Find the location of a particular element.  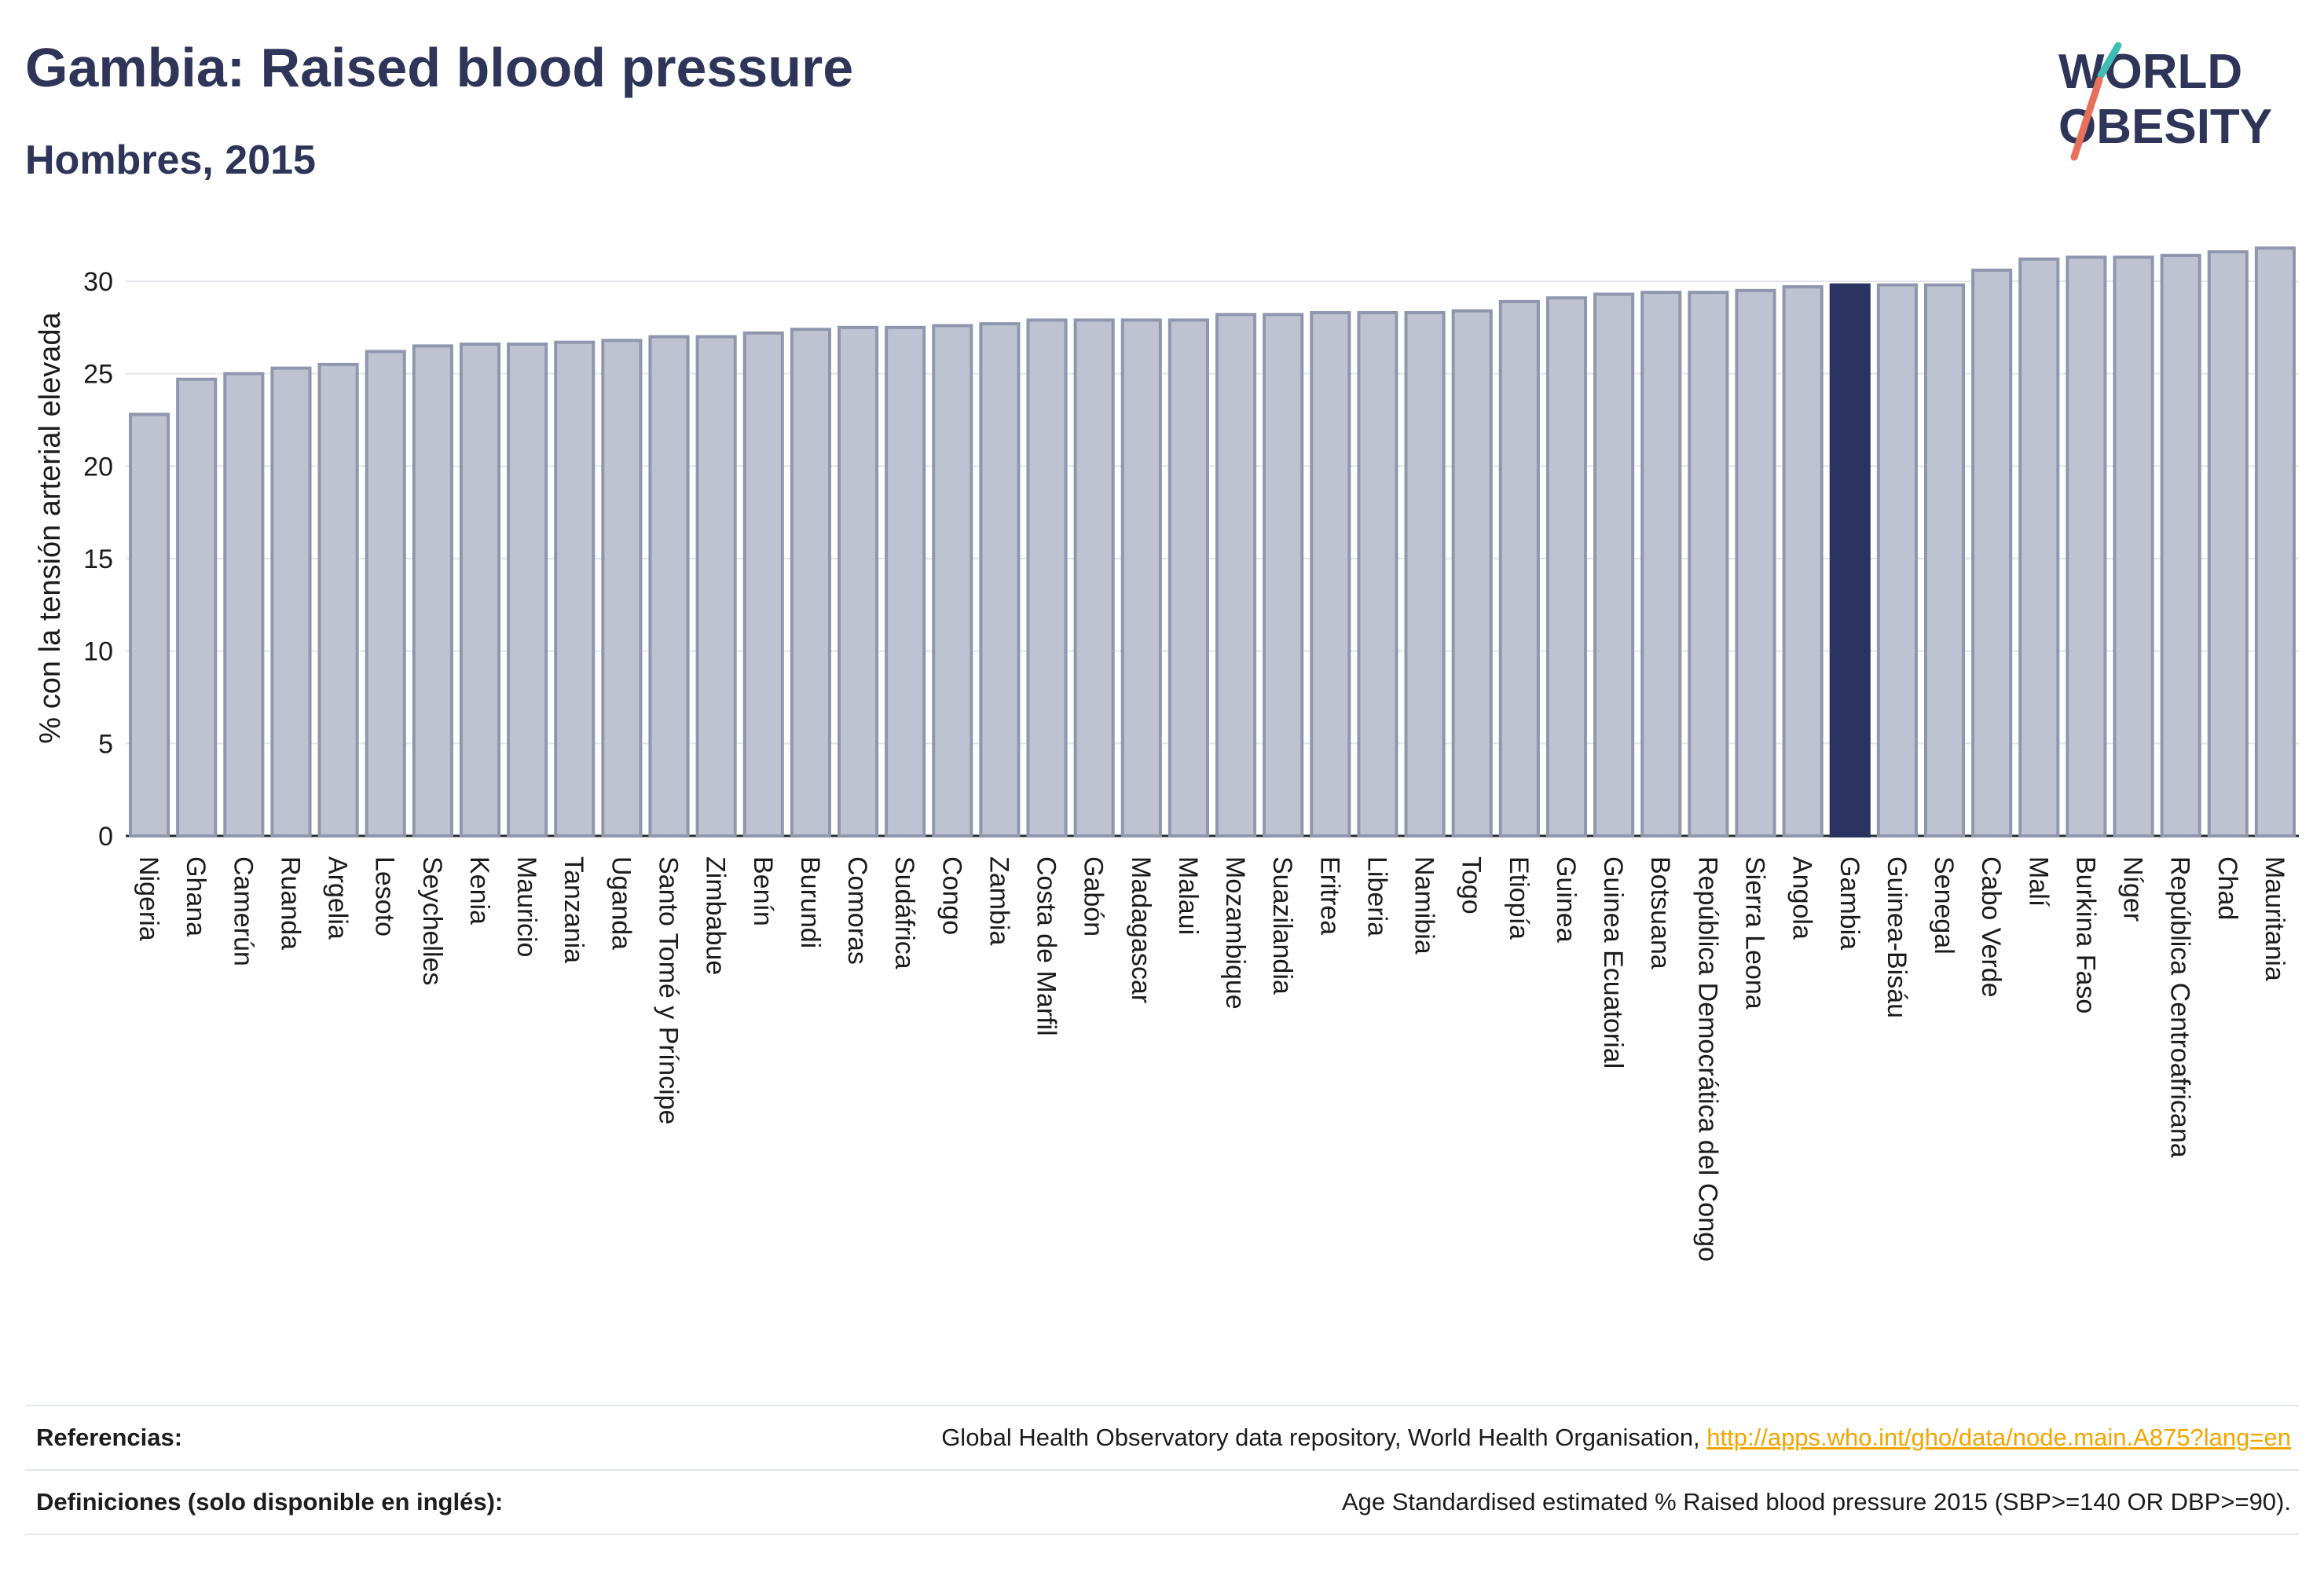

x-tick-label: Uganda is located at coordinates (621, 903).